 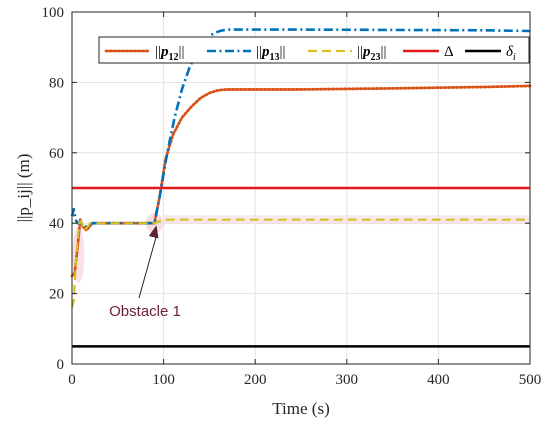 I want to click on x-axis-title: Time (s), so click(x=300, y=408).